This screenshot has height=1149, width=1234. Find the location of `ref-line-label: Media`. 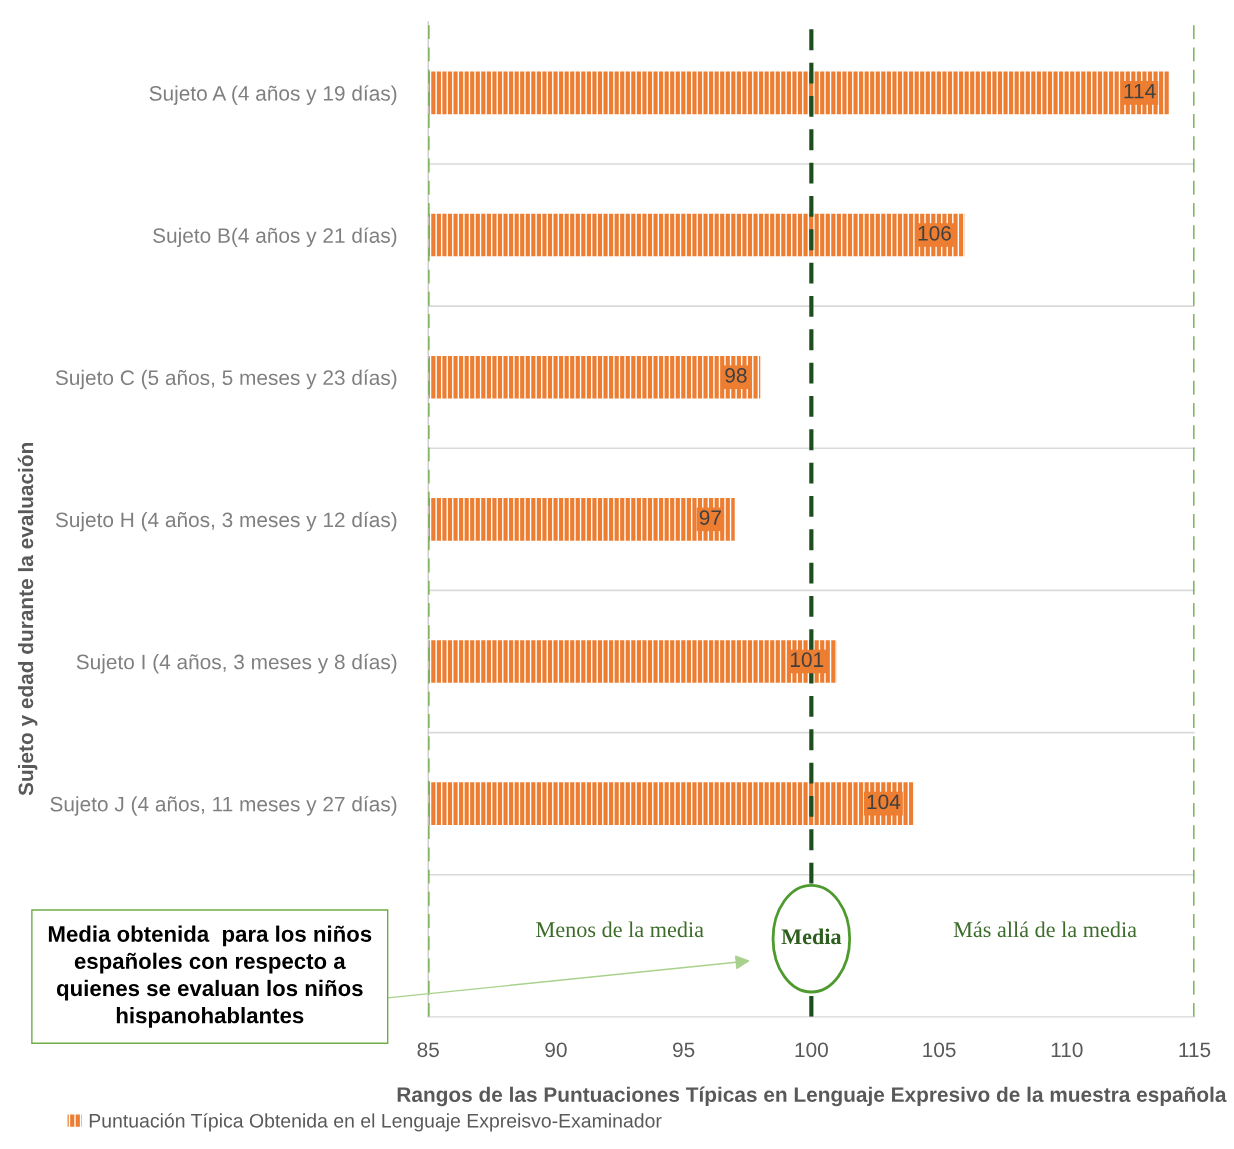

ref-line-label: Media is located at coordinates (811, 936).